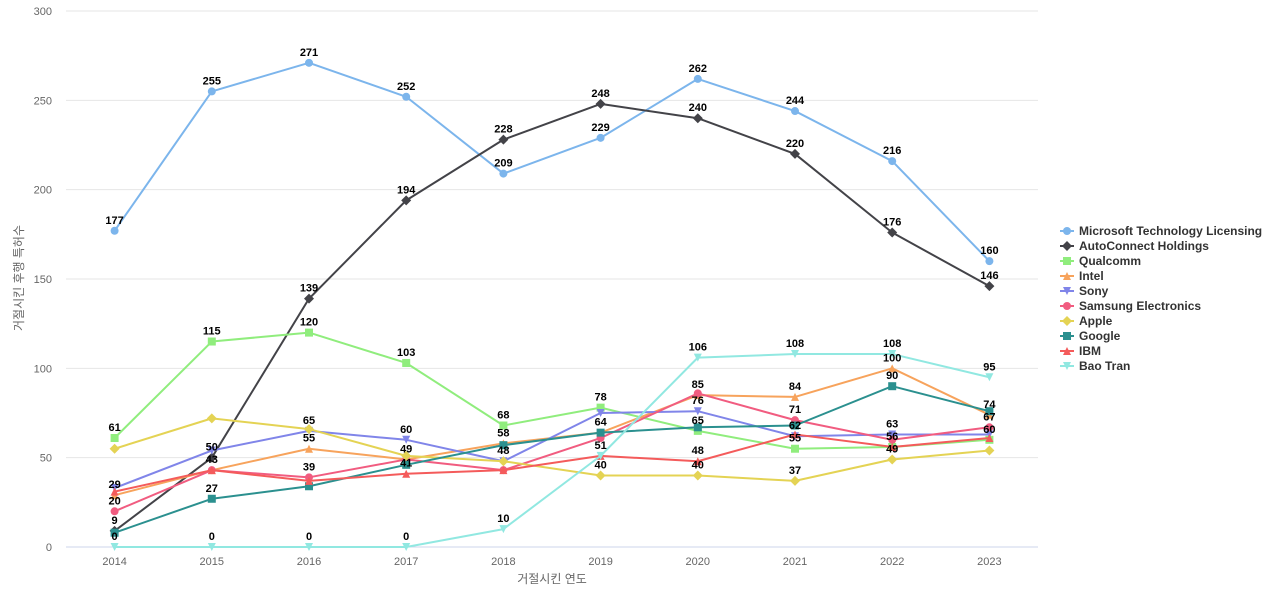  I want to click on legend-item: Google, so click(1090, 336).